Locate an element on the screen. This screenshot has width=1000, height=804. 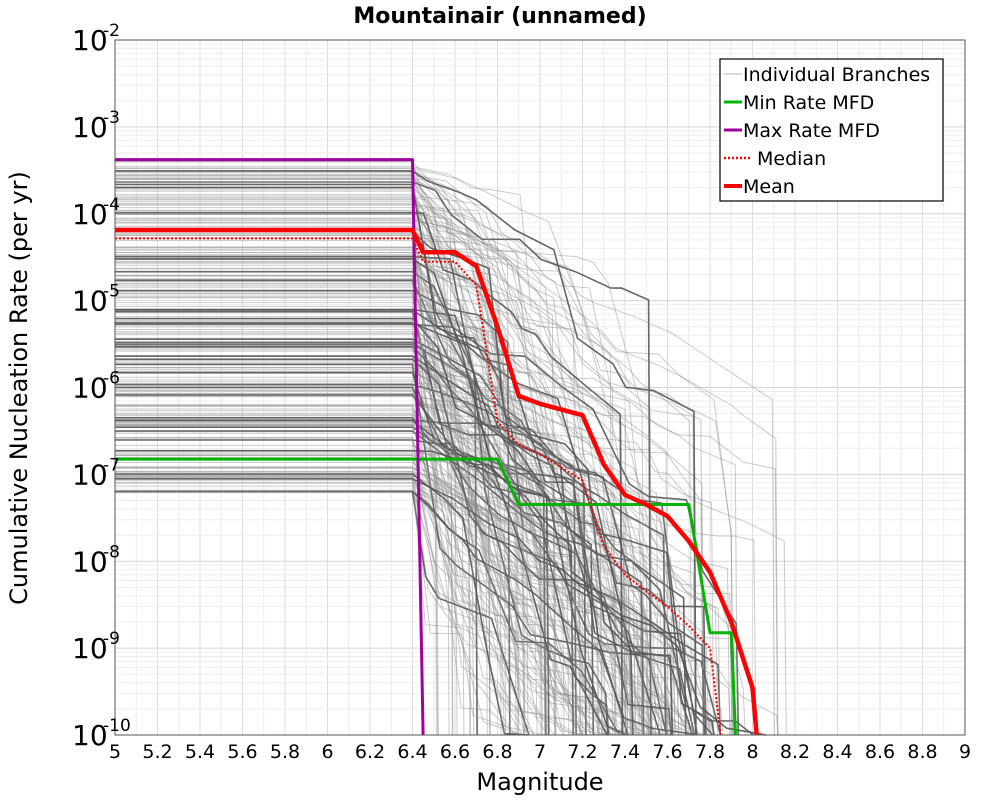
x-tick-label: 8.8 is located at coordinates (922, 752).